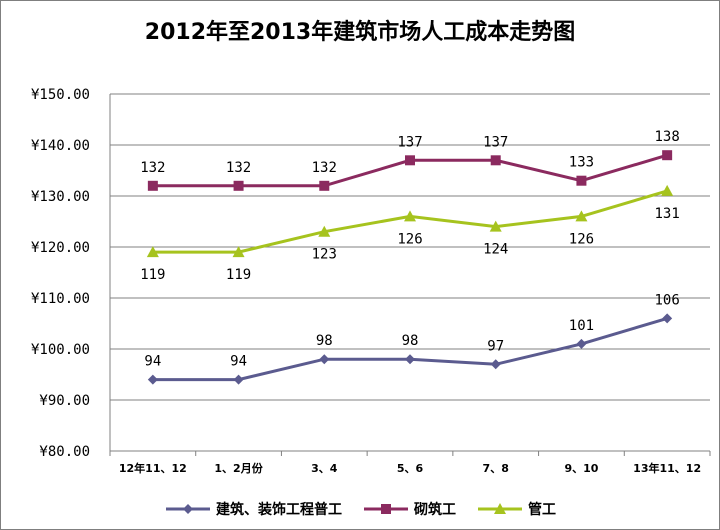 The image size is (720, 530). I want to click on x-tick-label: 9、10, so click(581, 468).